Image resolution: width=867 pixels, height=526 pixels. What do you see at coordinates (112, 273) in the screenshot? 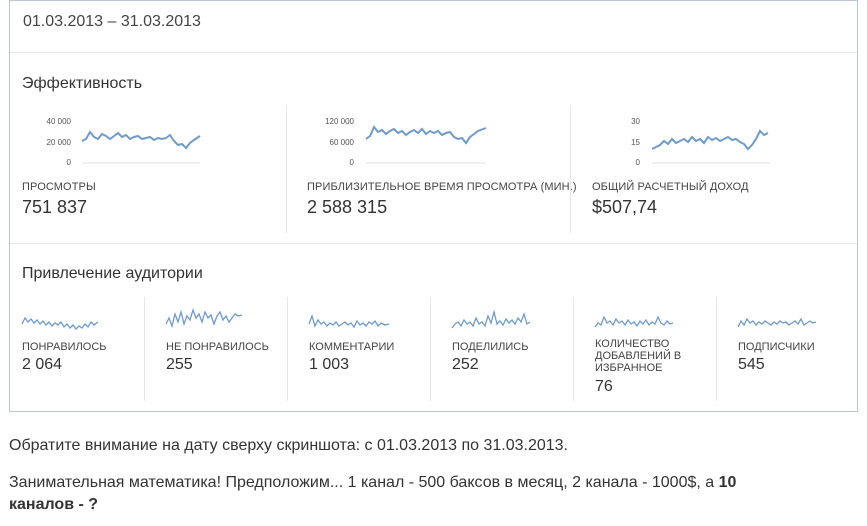
I see `audience-section-title: Привлечение аудитории` at bounding box center [112, 273].